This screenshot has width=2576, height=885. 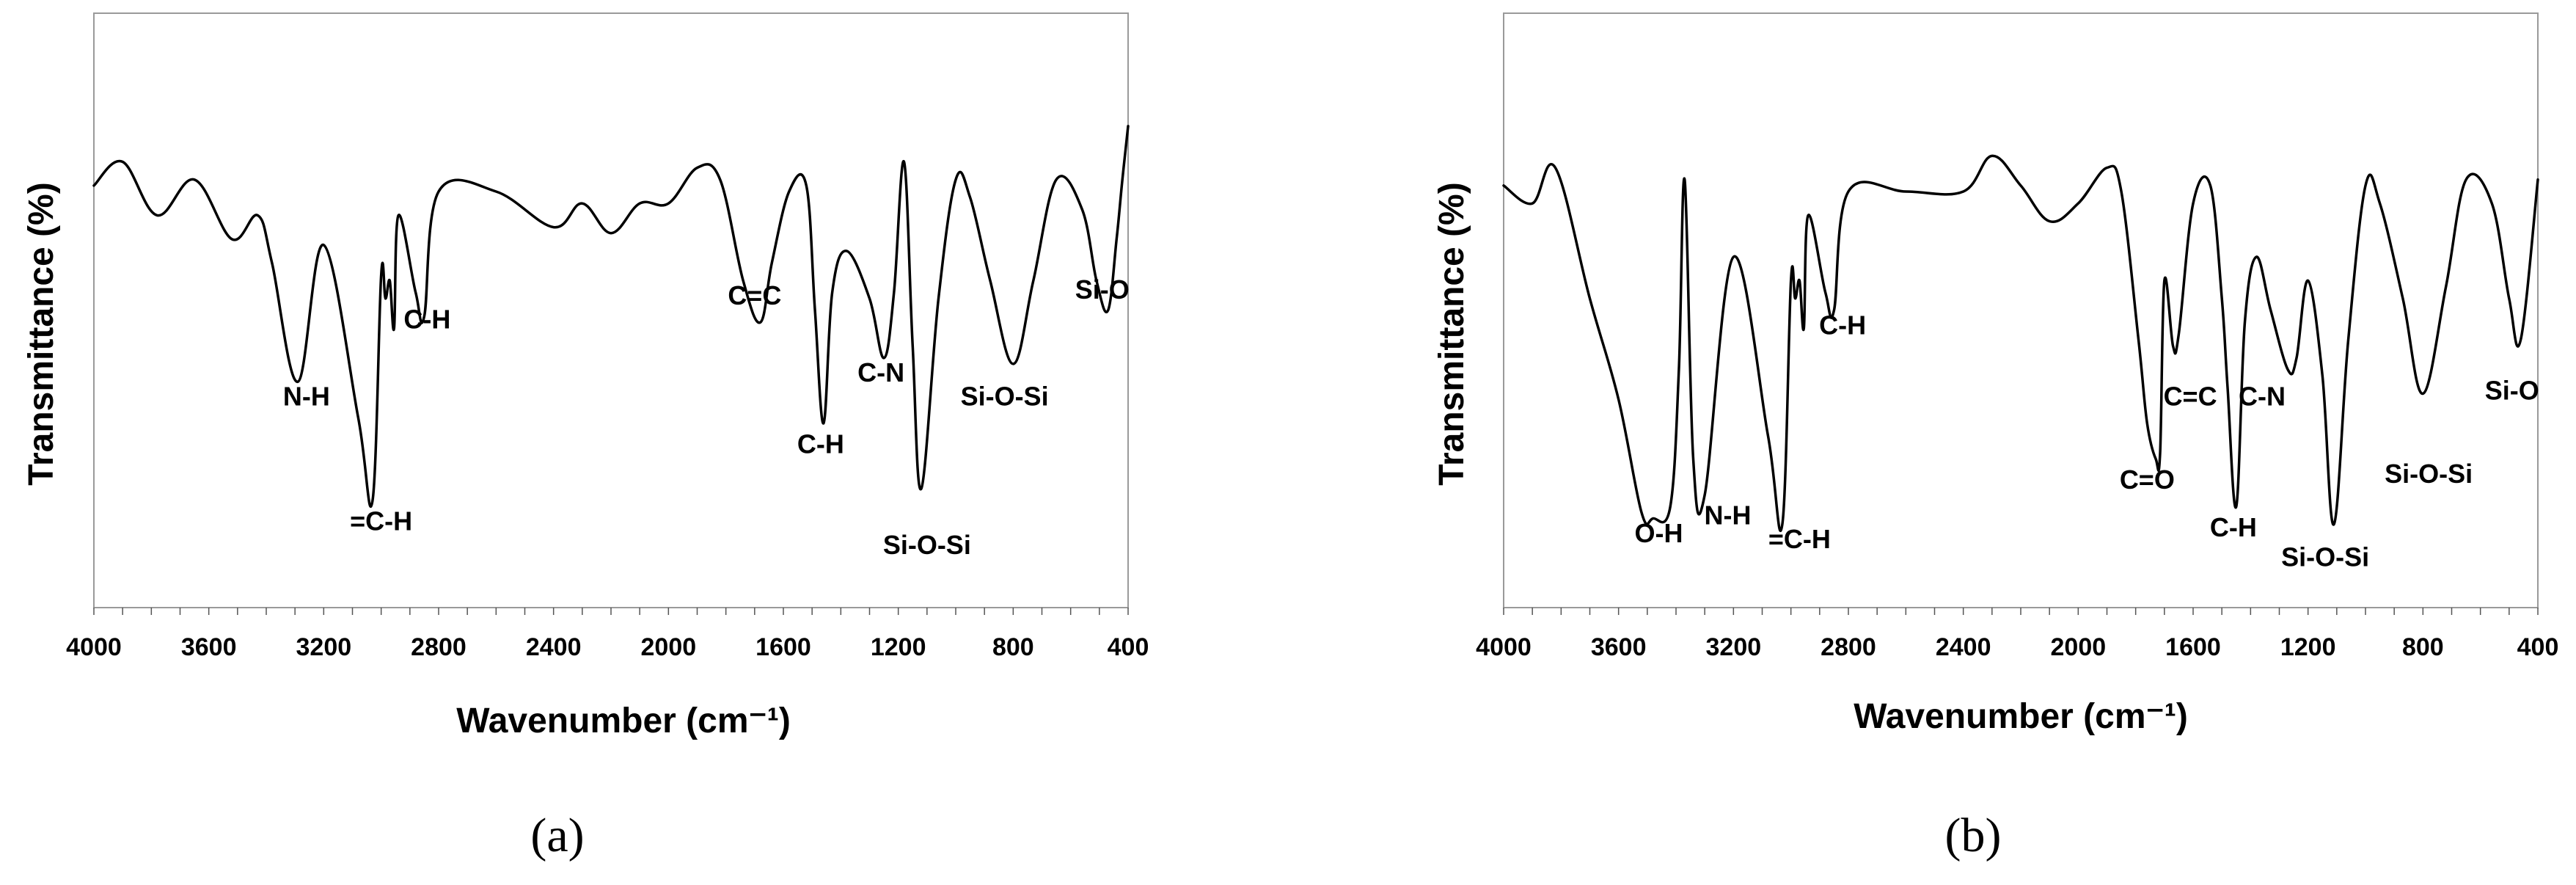 I want to click on panel-caption-a: (a), so click(x=557, y=836).